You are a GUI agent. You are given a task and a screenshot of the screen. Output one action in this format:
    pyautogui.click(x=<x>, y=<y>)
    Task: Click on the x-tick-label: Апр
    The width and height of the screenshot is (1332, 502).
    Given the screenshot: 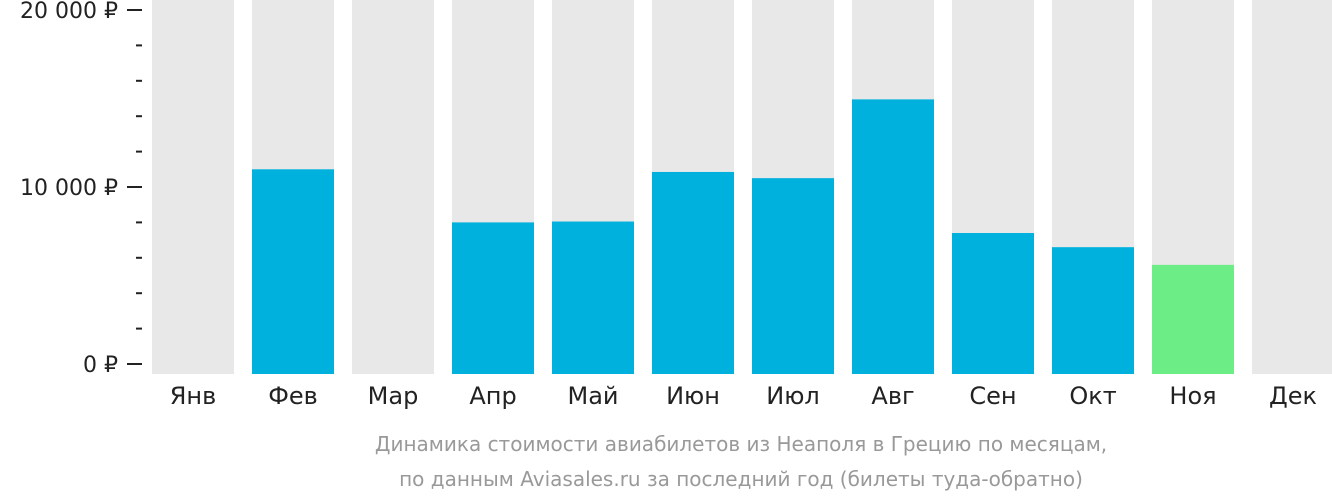 What is the action you would take?
    pyautogui.click(x=492, y=396)
    